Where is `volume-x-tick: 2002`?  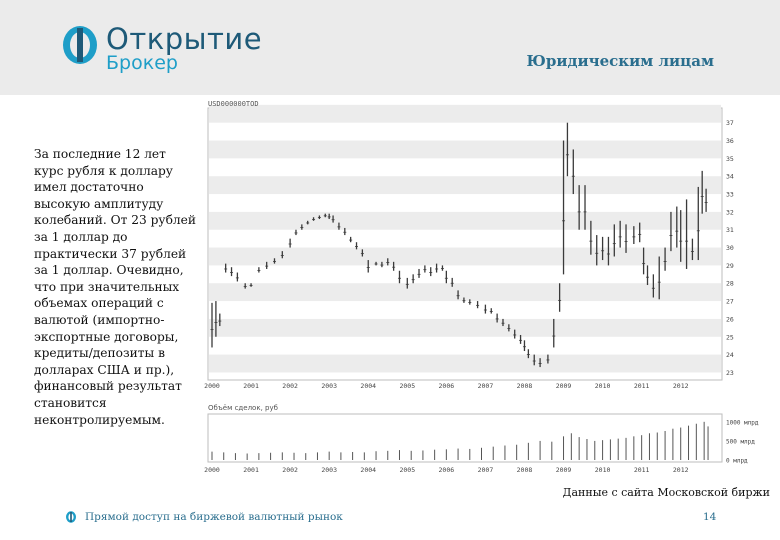
volume-x-tick: 2002 is located at coordinates (290, 470).